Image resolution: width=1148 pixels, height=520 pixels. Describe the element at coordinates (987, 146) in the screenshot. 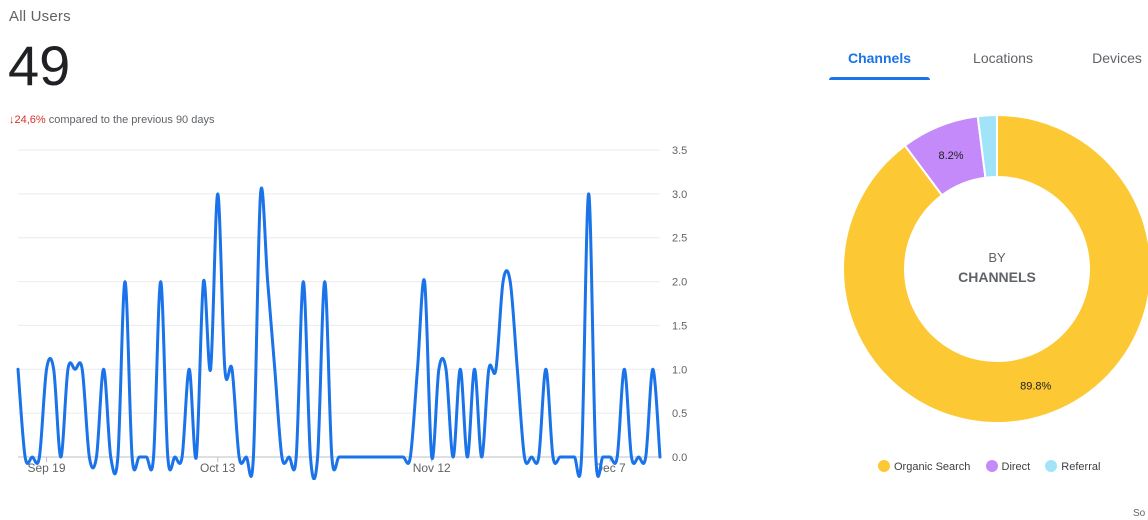

I see `slice-referral` at that location.